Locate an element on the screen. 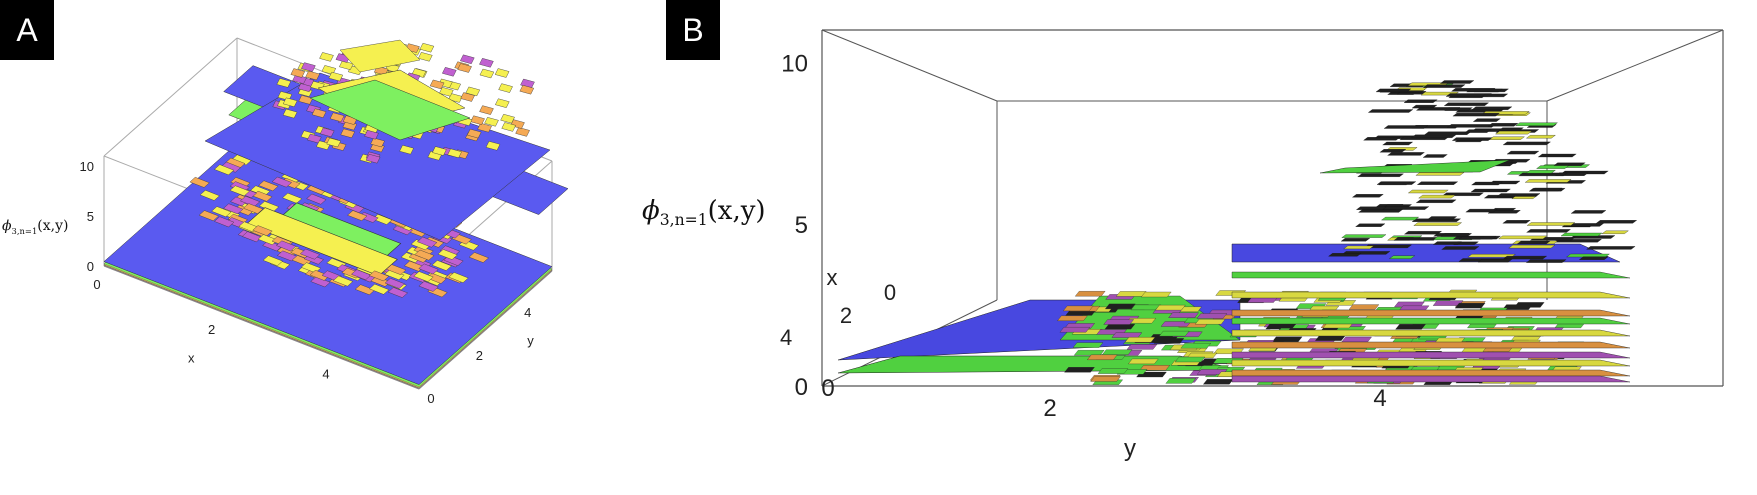 The width and height of the screenshot is (1757, 495). phi-args: (x,y) is located at coordinates (53, 226).